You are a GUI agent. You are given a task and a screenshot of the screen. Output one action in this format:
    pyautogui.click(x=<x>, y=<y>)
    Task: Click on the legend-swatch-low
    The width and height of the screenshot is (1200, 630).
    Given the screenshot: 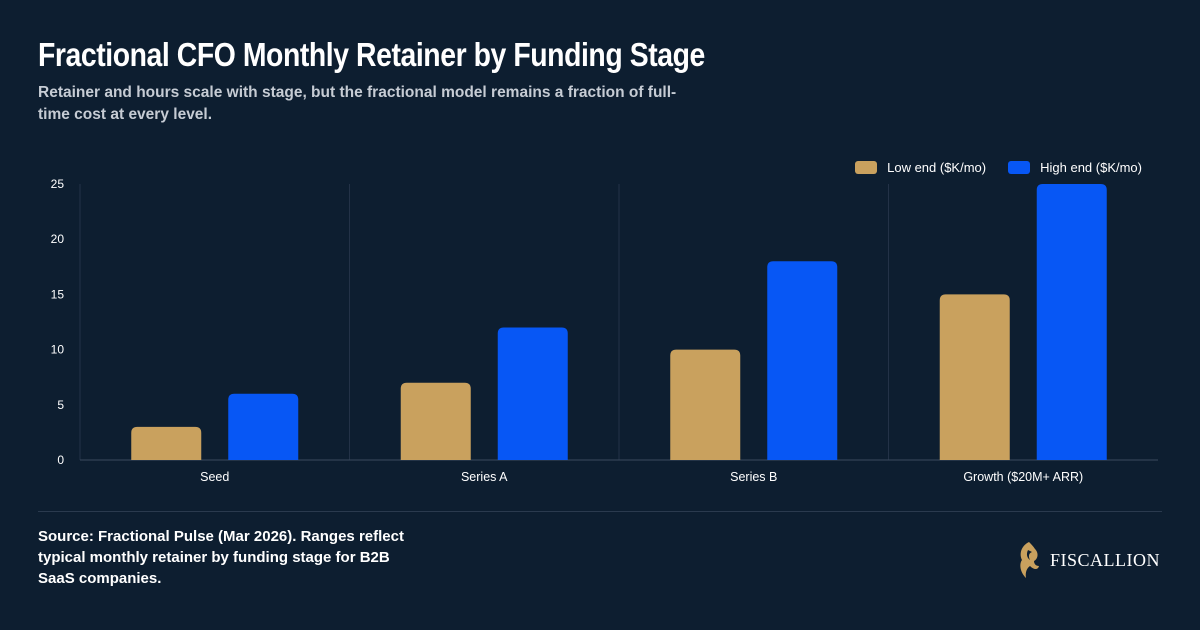 What is the action you would take?
    pyautogui.click(x=866, y=167)
    